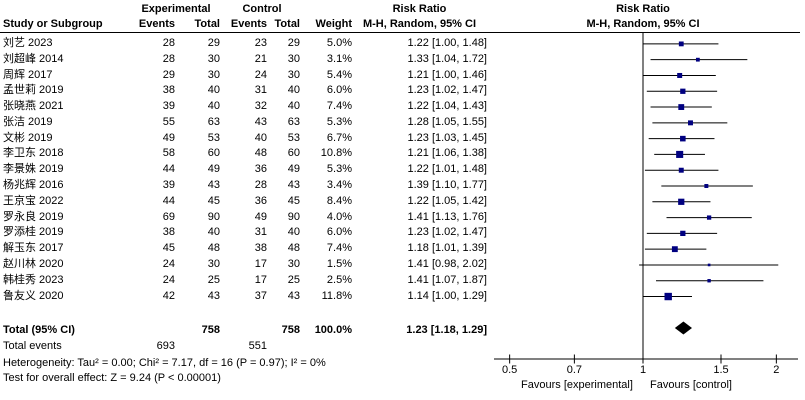 This screenshot has height=400, width=805. Describe the element at coordinates (33, 263) in the screenshot. I see `study-name: 赵川林 2020` at that location.